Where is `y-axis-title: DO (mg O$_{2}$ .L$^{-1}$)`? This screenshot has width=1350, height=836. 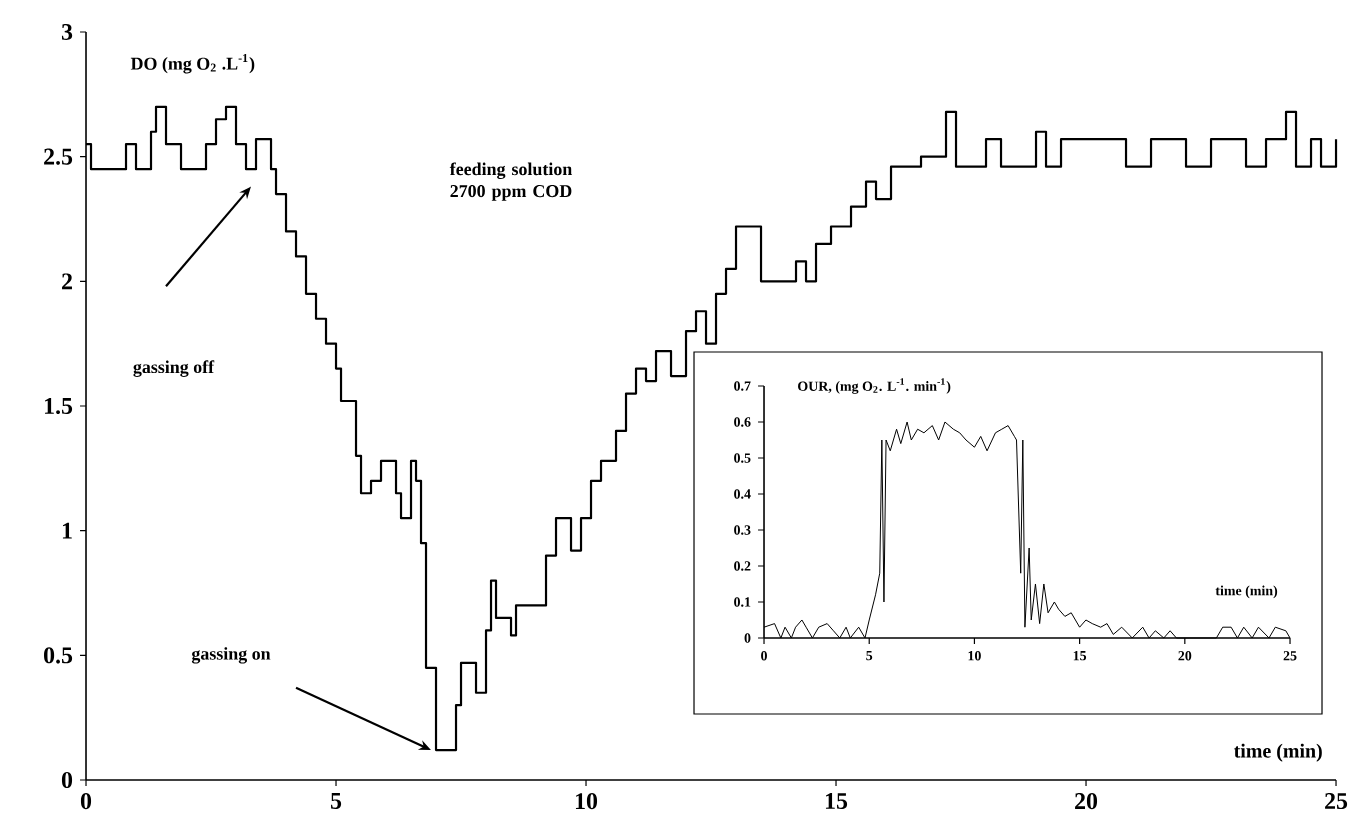 y-axis-title: DO (mg O$_{2}$ .L$^{-1}$) is located at coordinates (192, 63).